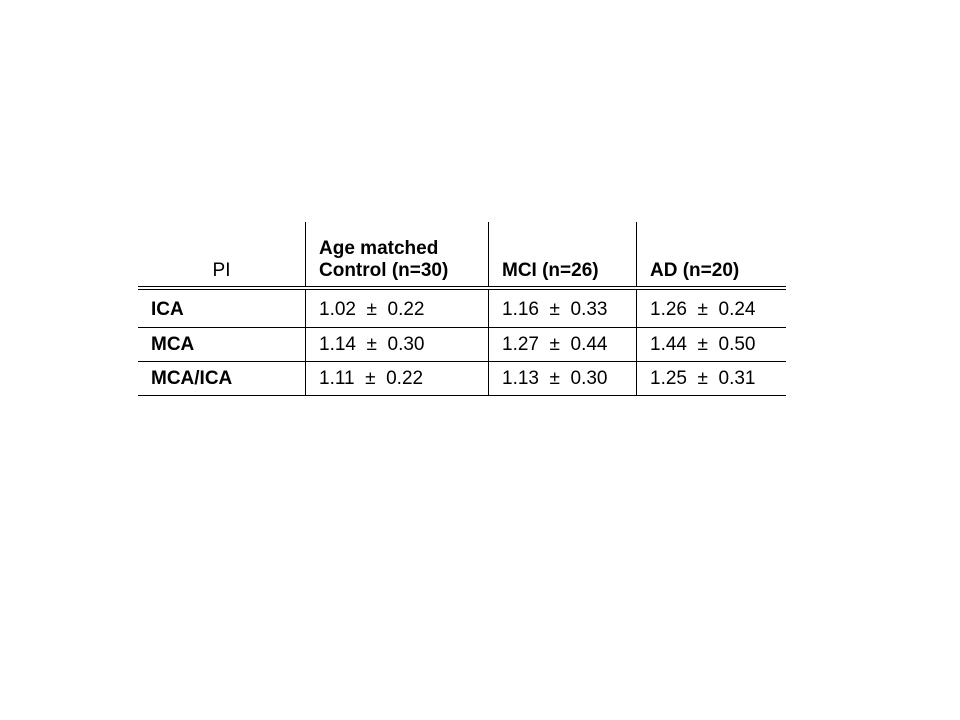  What do you see at coordinates (397, 308) in the screenshot?
I see `cell: 1.02 ± 0.22` at bounding box center [397, 308].